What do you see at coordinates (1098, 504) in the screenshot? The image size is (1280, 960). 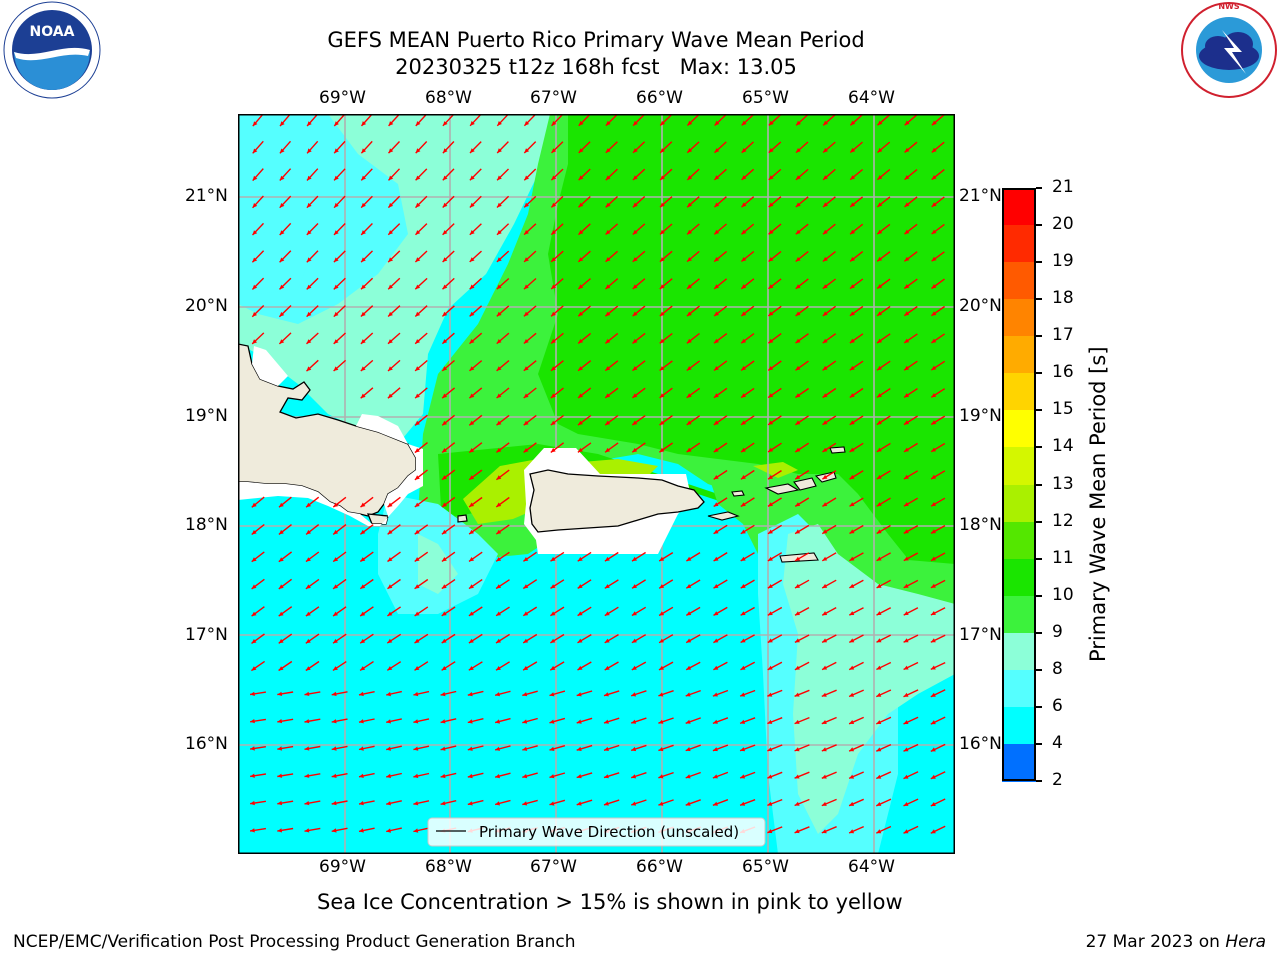 I see `colorbar-label: Primary Wave Mean Period [s]` at bounding box center [1098, 504].